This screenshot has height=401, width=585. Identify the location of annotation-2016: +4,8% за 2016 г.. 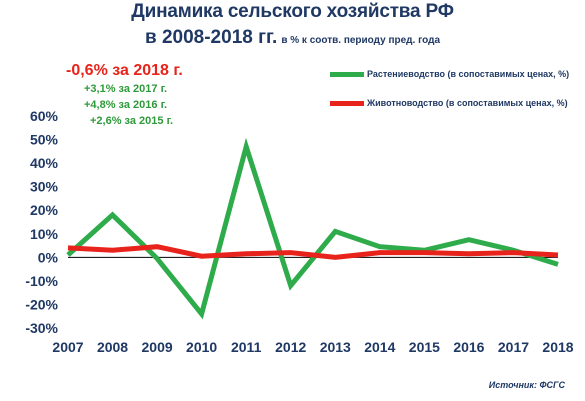
(126, 105).